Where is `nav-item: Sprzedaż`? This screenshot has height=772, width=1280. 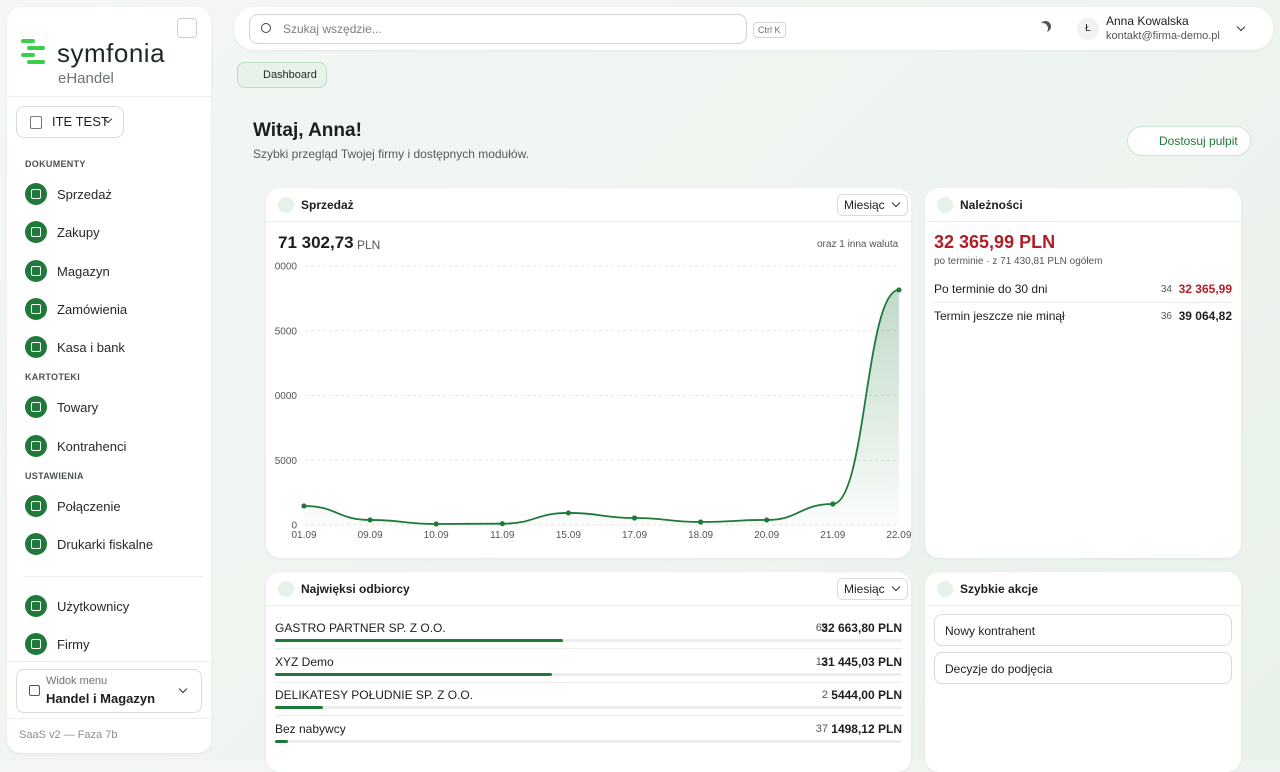 nav-item: Sprzedaż is located at coordinates (109, 194).